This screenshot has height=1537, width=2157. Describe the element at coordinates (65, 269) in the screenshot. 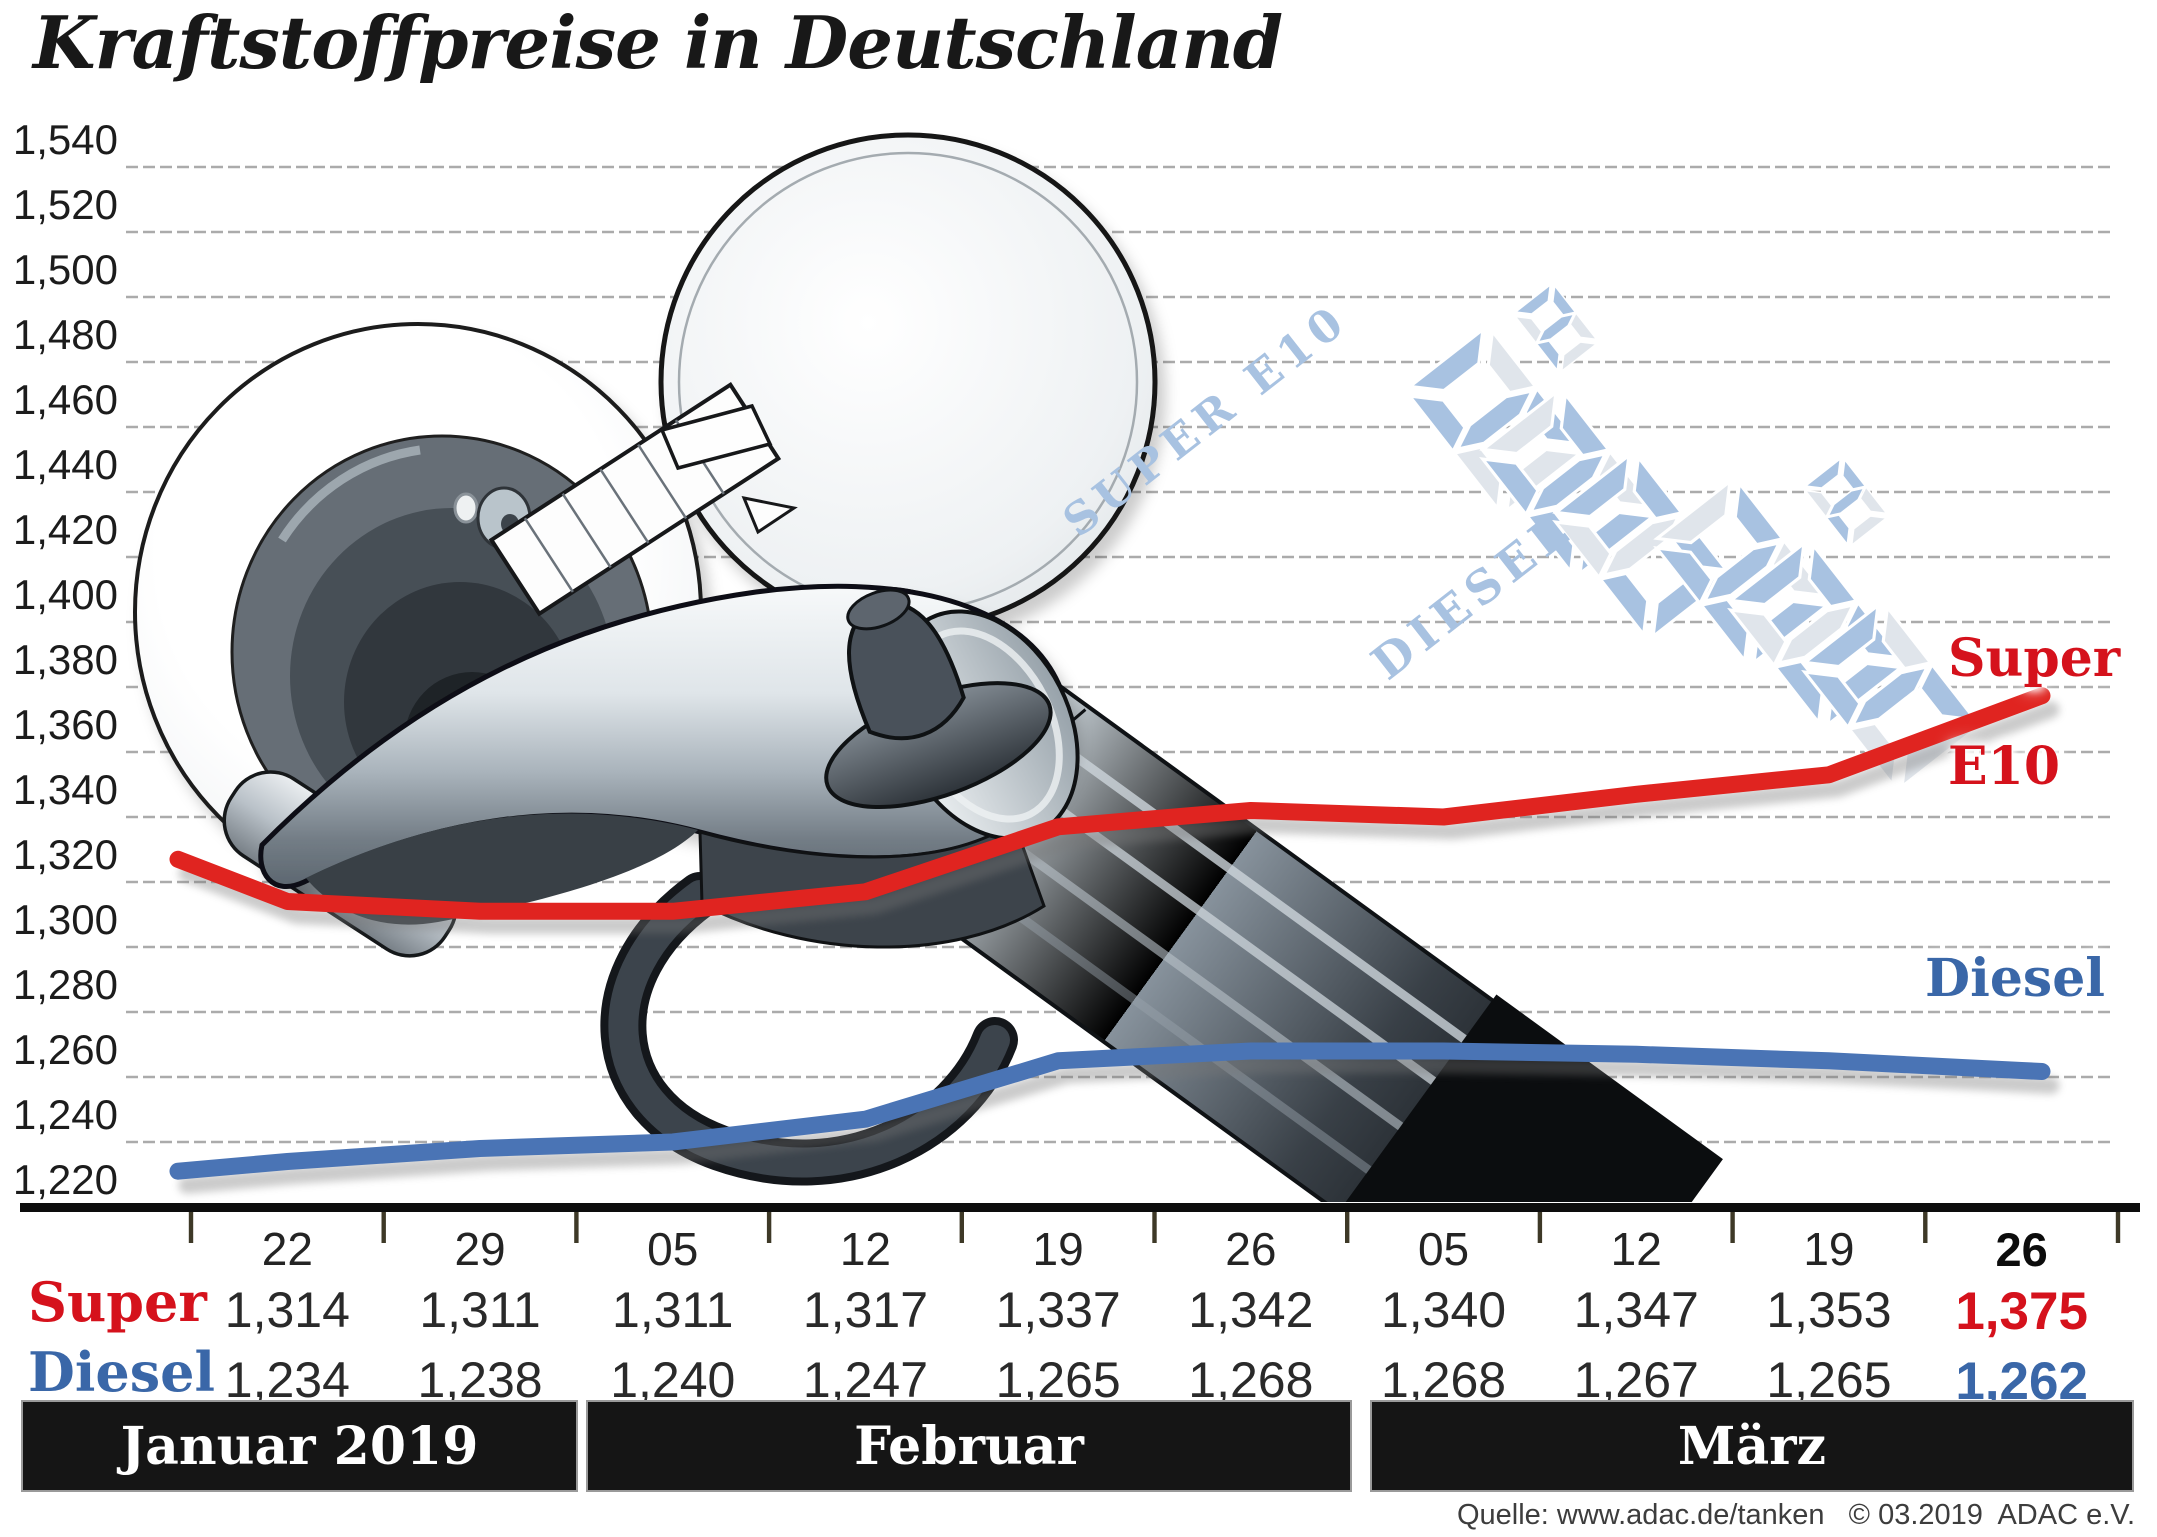

I see `y-axis-tick-label: 1,500` at that location.